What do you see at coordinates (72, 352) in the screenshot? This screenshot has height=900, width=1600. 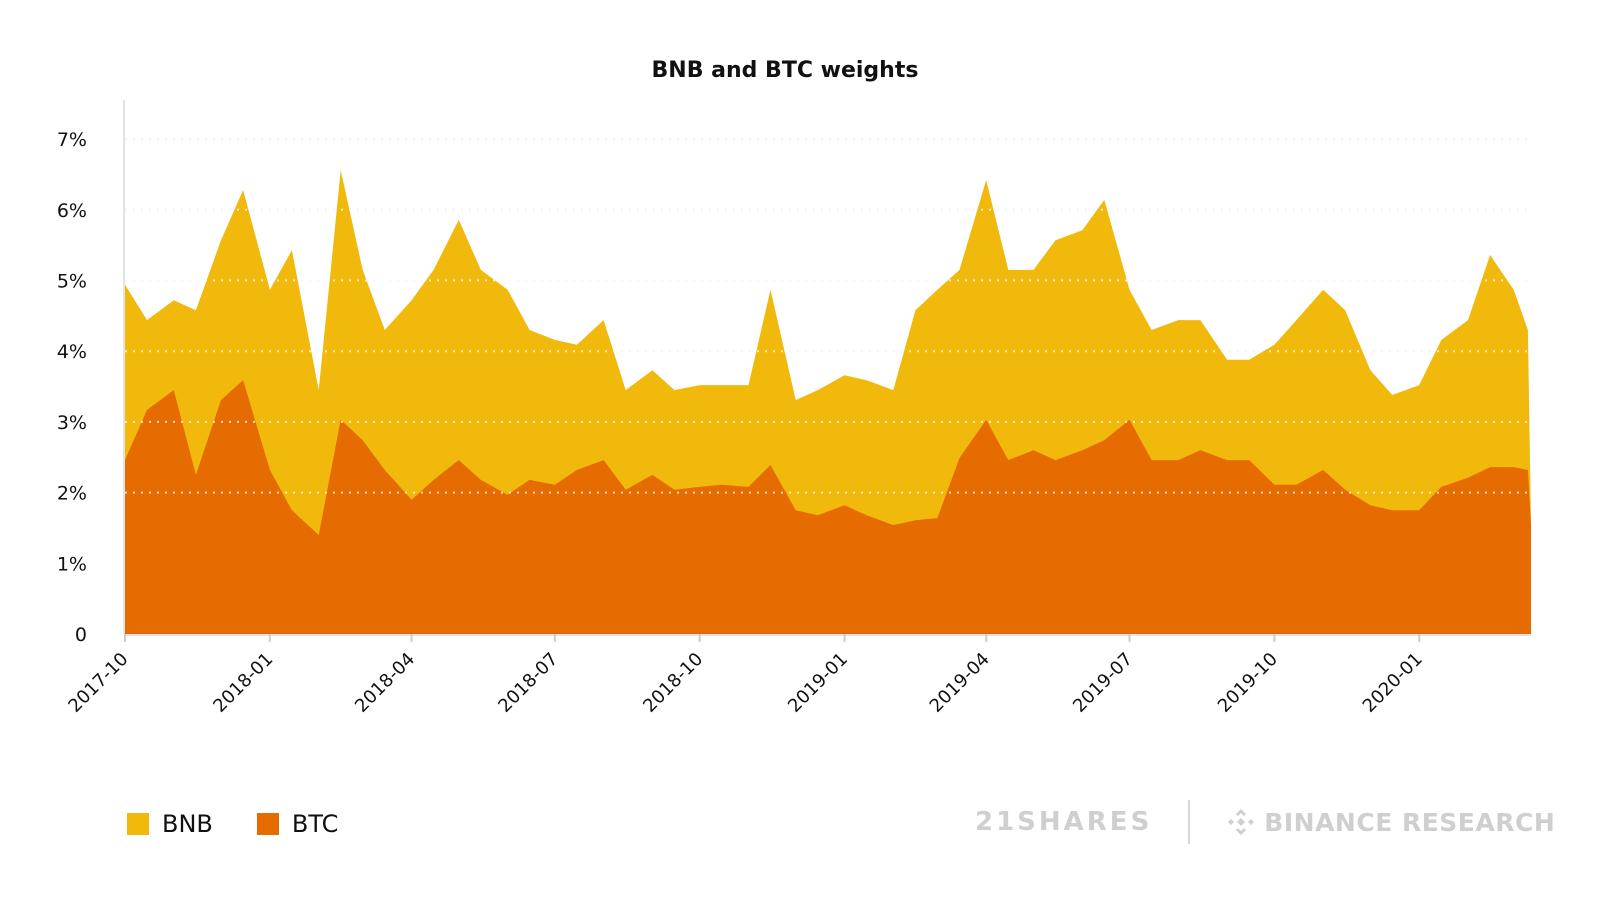 I see `y-tick-label: 4%` at bounding box center [72, 352].